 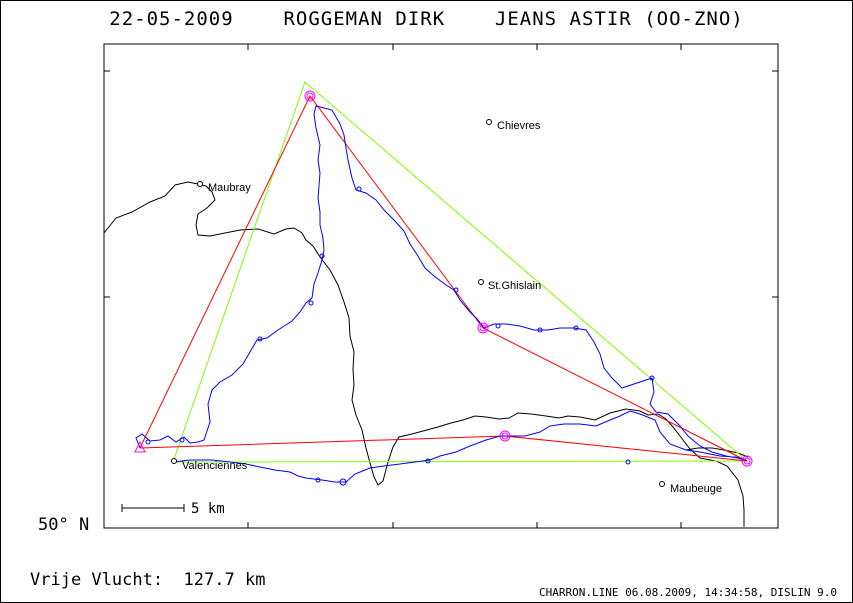 What do you see at coordinates (747, 461) in the screenshot?
I see `turnpoint-east` at bounding box center [747, 461].